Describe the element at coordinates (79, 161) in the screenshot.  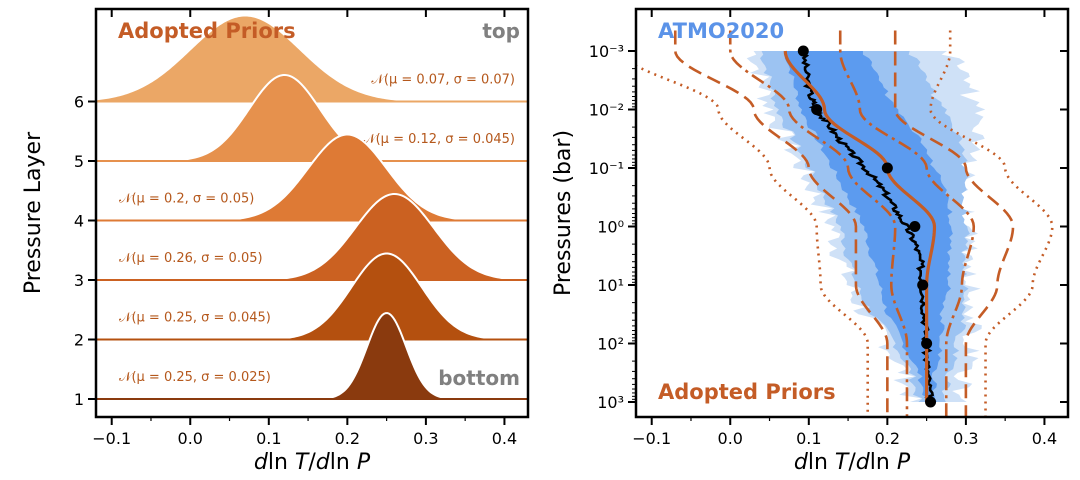
I see `y-tick-label: 5` at that location.